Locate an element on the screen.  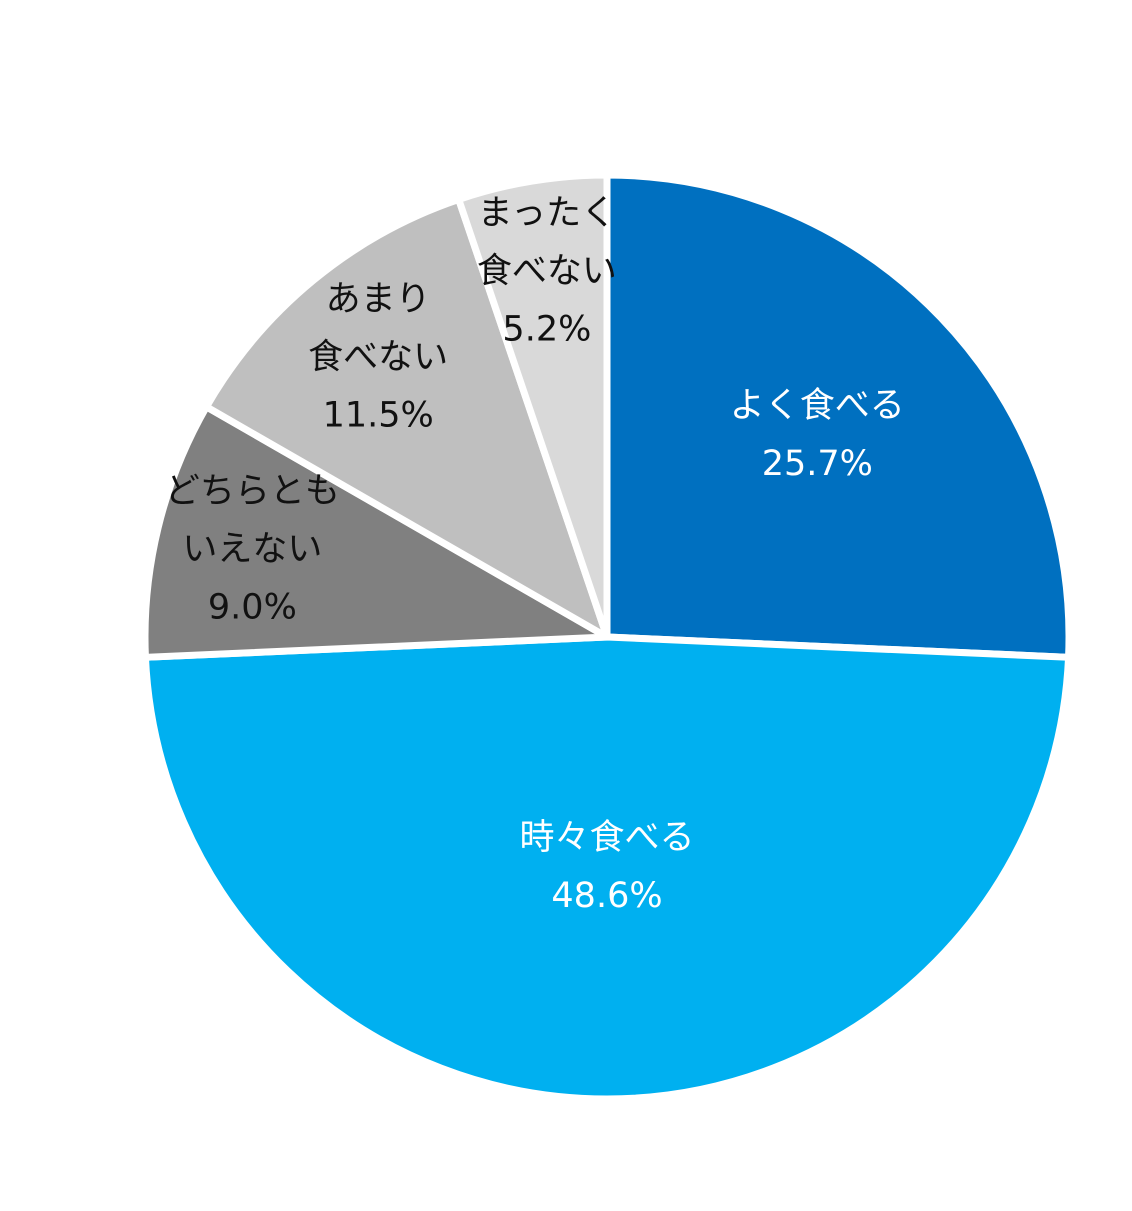
slice-category-label: 時々食べる is located at coordinates (606, 838).